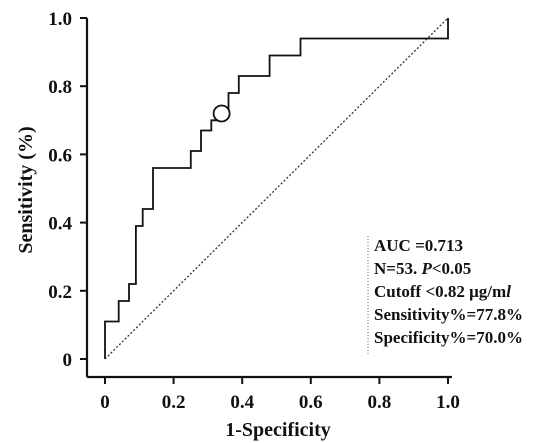 This screenshot has width=558, height=443. Describe the element at coordinates (311, 402) in the screenshot. I see `x-tick-label: 0.6` at that location.